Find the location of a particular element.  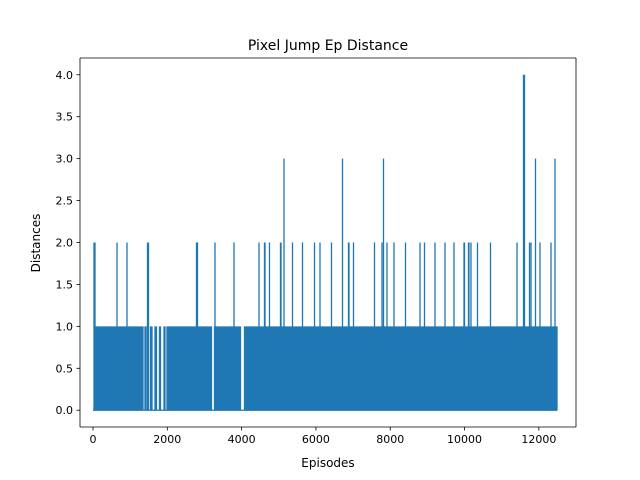

y-tick-label: 1.0 is located at coordinates (65, 326).